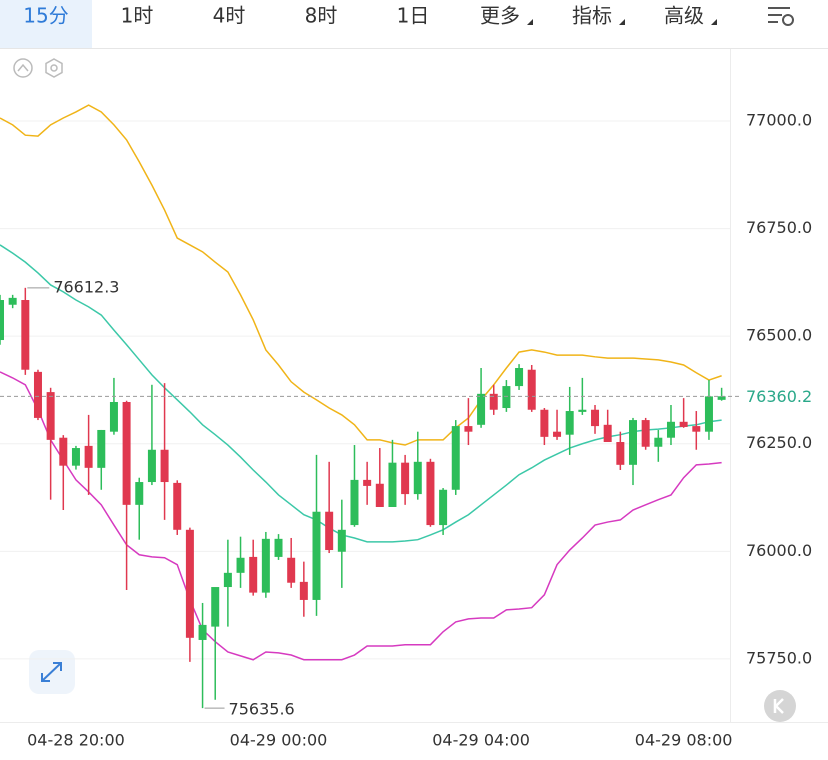  I want to click on x-tick-label: 04-28 20:00, so click(76, 740).